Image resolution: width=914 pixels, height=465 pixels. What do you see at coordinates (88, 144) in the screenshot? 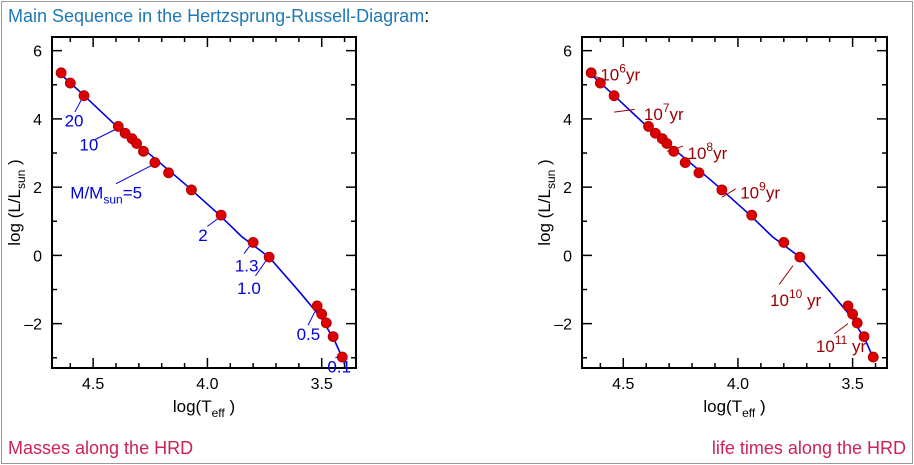
I see `annotation-label: 10` at bounding box center [88, 144].